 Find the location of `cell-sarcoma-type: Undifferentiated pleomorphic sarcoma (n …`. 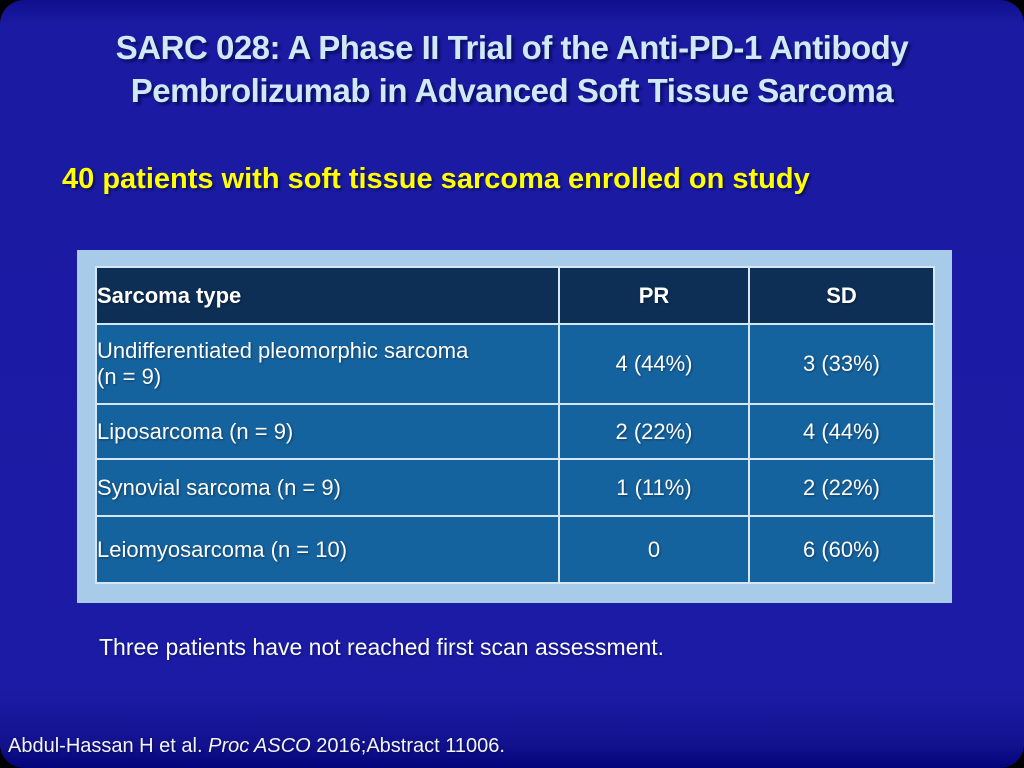

cell-sarcoma-type: Undifferentiated pleomorphic sarcoma (n … is located at coordinates (327, 364).